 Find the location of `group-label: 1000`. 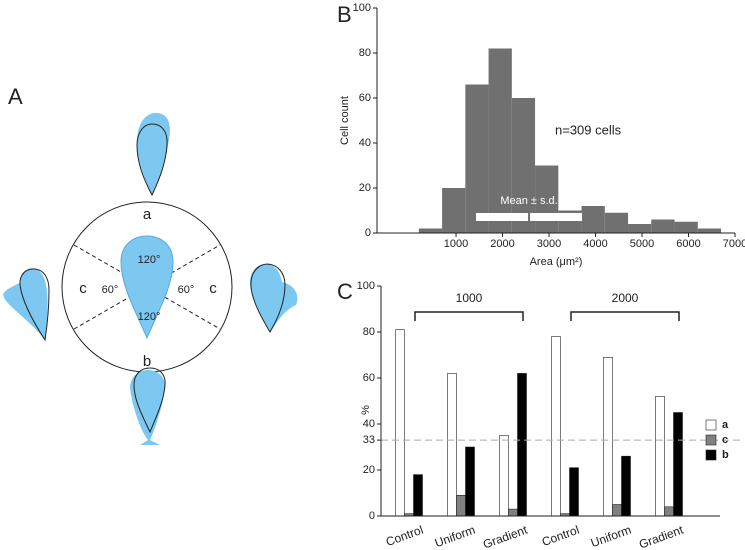

group-label: 1000 is located at coordinates (469, 298).